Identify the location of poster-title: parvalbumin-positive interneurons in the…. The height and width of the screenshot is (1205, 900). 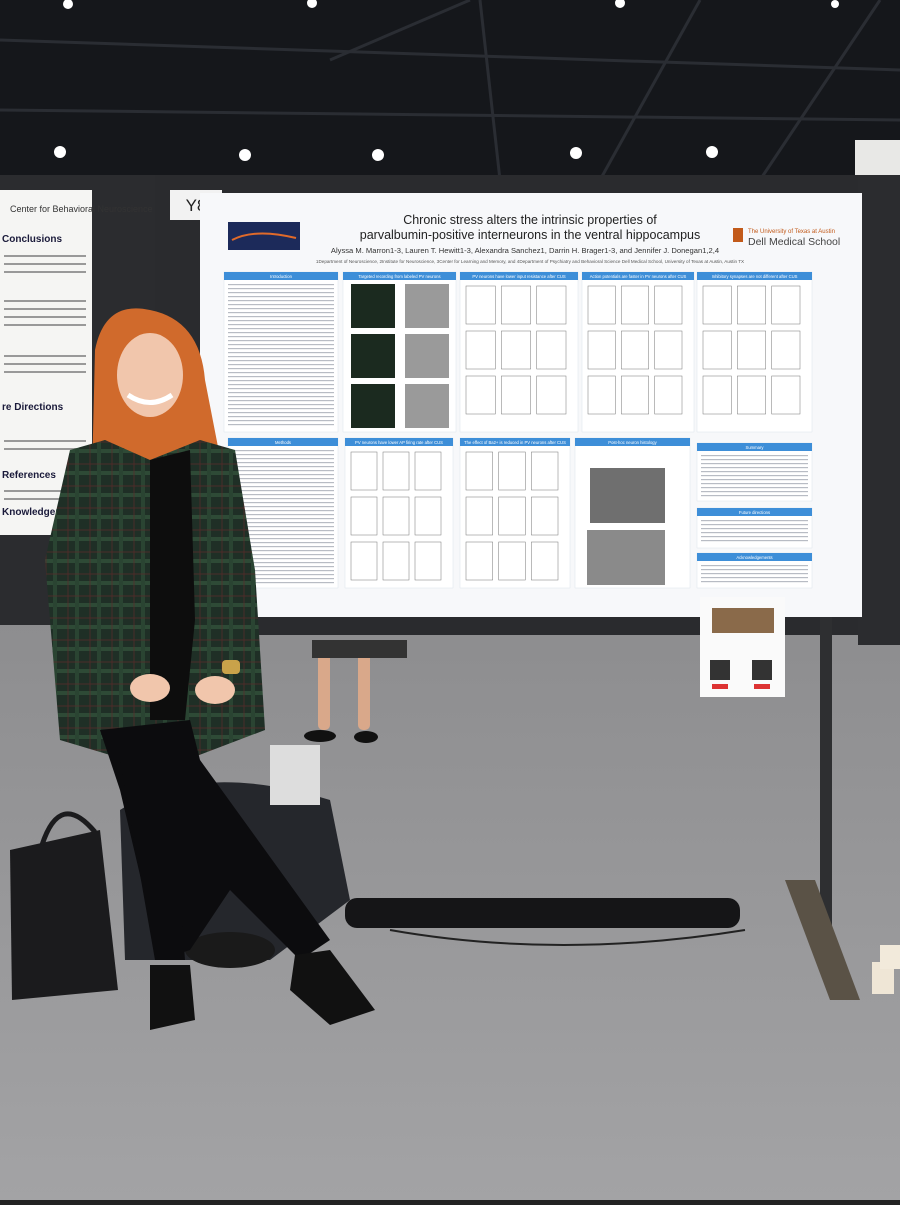
(530, 235).